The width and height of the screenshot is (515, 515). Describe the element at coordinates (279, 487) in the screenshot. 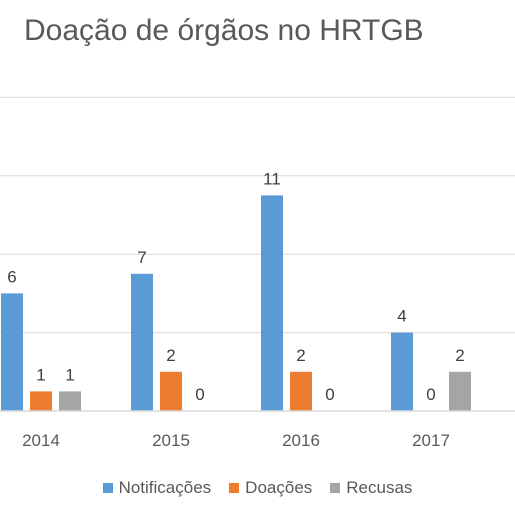

I see `legend-label: Doações` at that location.